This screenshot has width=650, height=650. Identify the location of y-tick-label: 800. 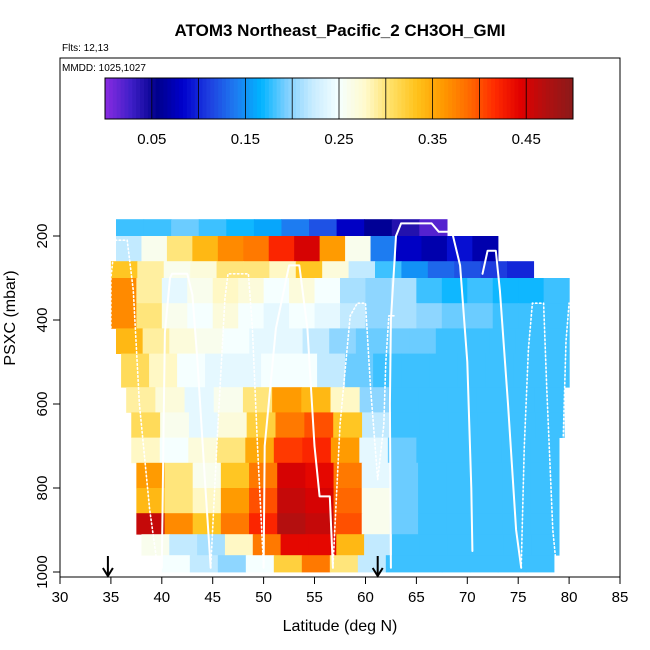
(42, 487).